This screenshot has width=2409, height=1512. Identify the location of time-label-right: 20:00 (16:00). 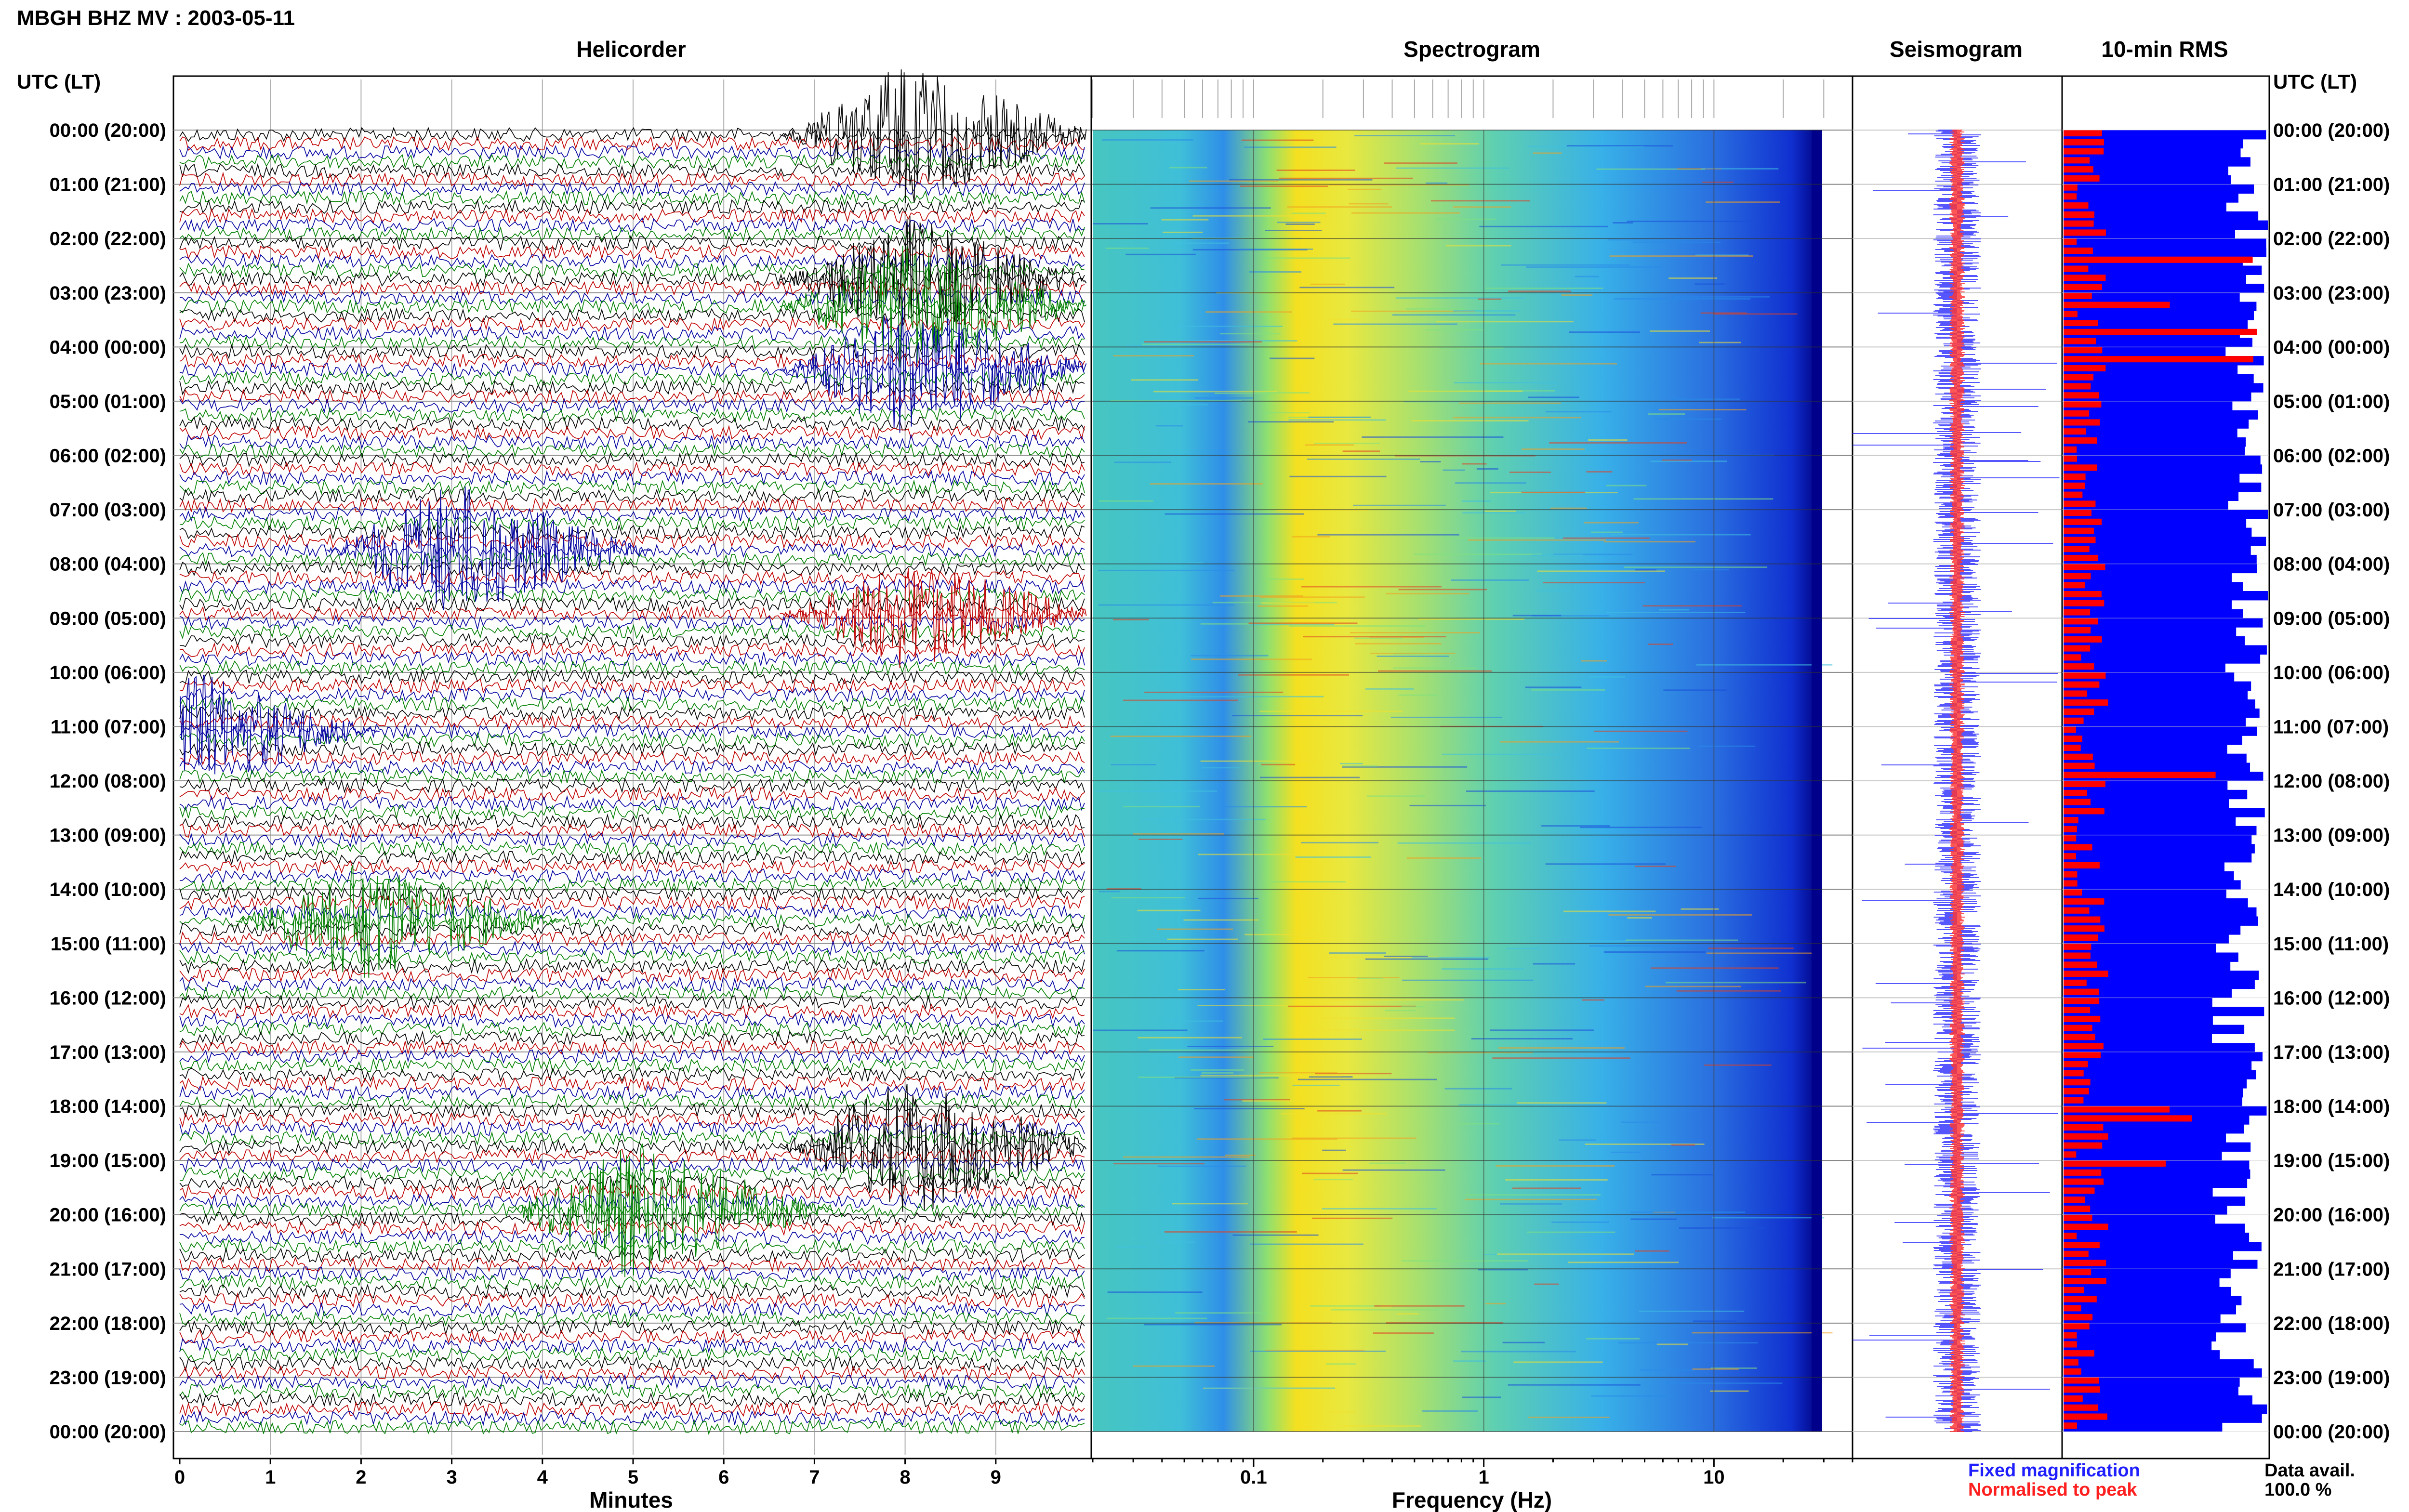
(2331, 1215).